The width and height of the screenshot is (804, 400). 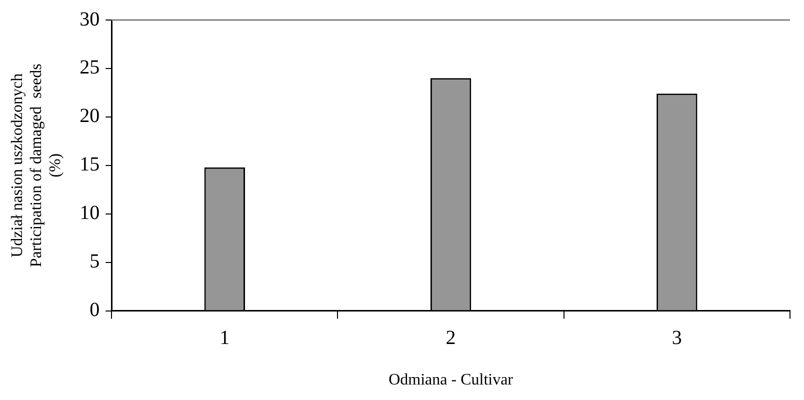 What do you see at coordinates (90, 19) in the screenshot?
I see `y-tick-label: 30` at bounding box center [90, 19].